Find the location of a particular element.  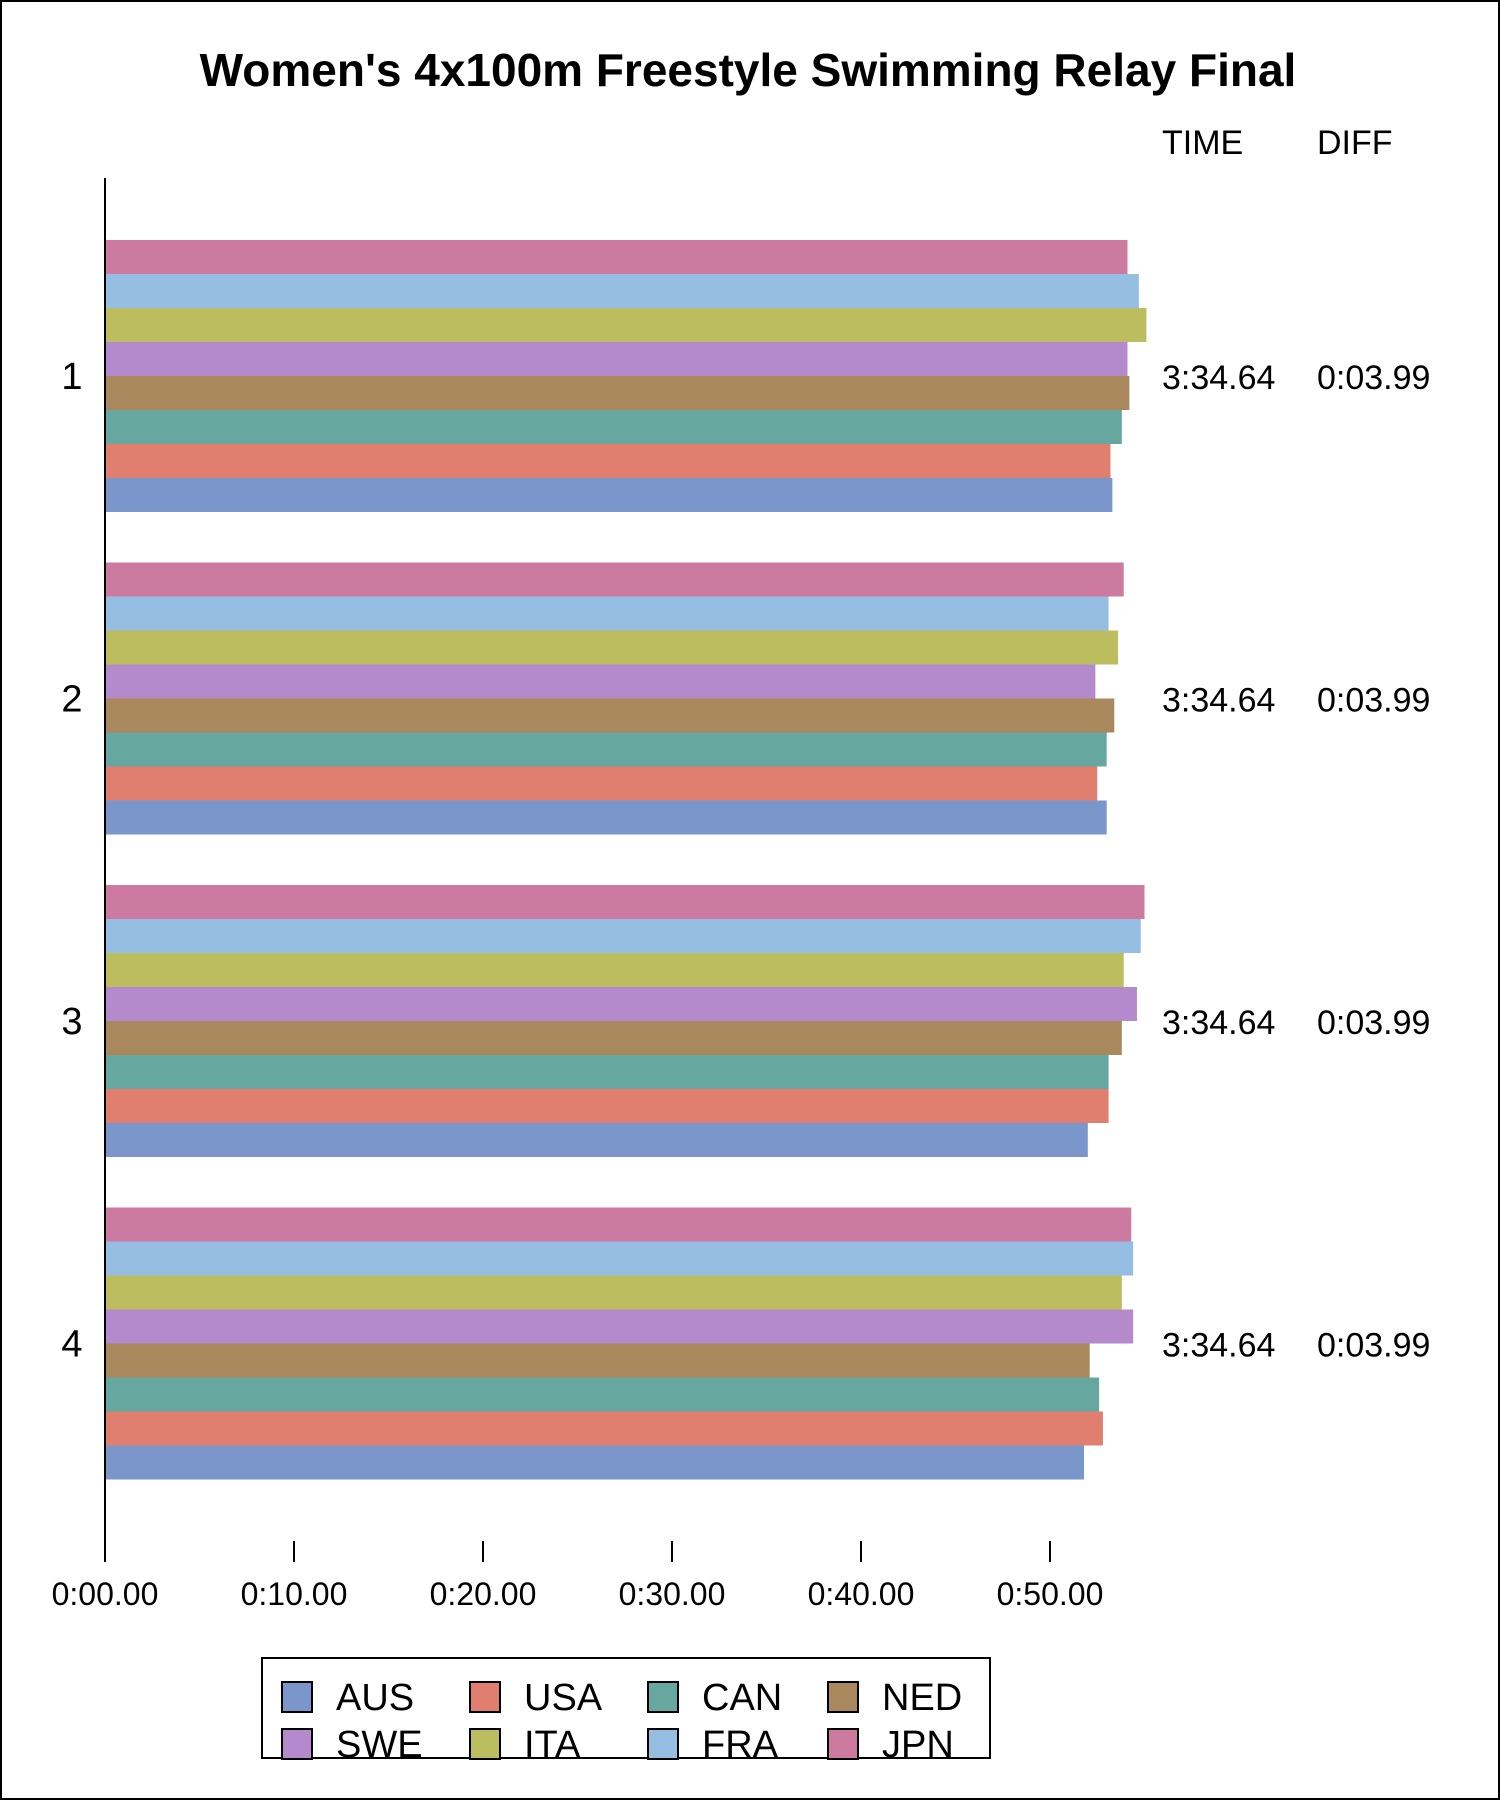

time-column-header: TIME is located at coordinates (1202, 143).